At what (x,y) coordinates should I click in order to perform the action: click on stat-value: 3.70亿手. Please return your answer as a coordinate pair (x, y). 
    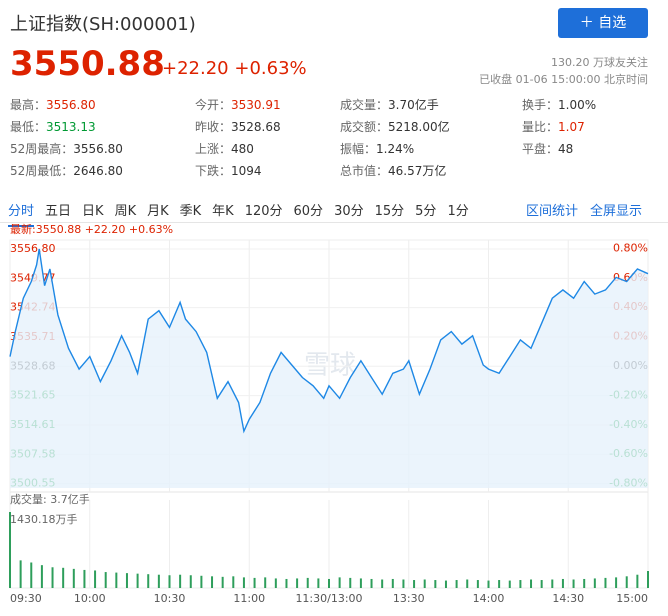
    Looking at the image, I should click on (413, 105).